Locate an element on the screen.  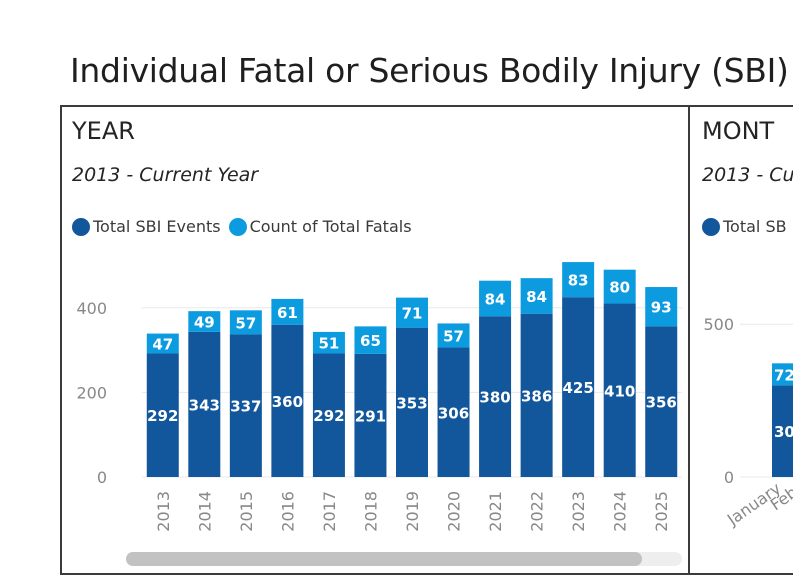
data-label-sbi: 360 is located at coordinates (287, 402).